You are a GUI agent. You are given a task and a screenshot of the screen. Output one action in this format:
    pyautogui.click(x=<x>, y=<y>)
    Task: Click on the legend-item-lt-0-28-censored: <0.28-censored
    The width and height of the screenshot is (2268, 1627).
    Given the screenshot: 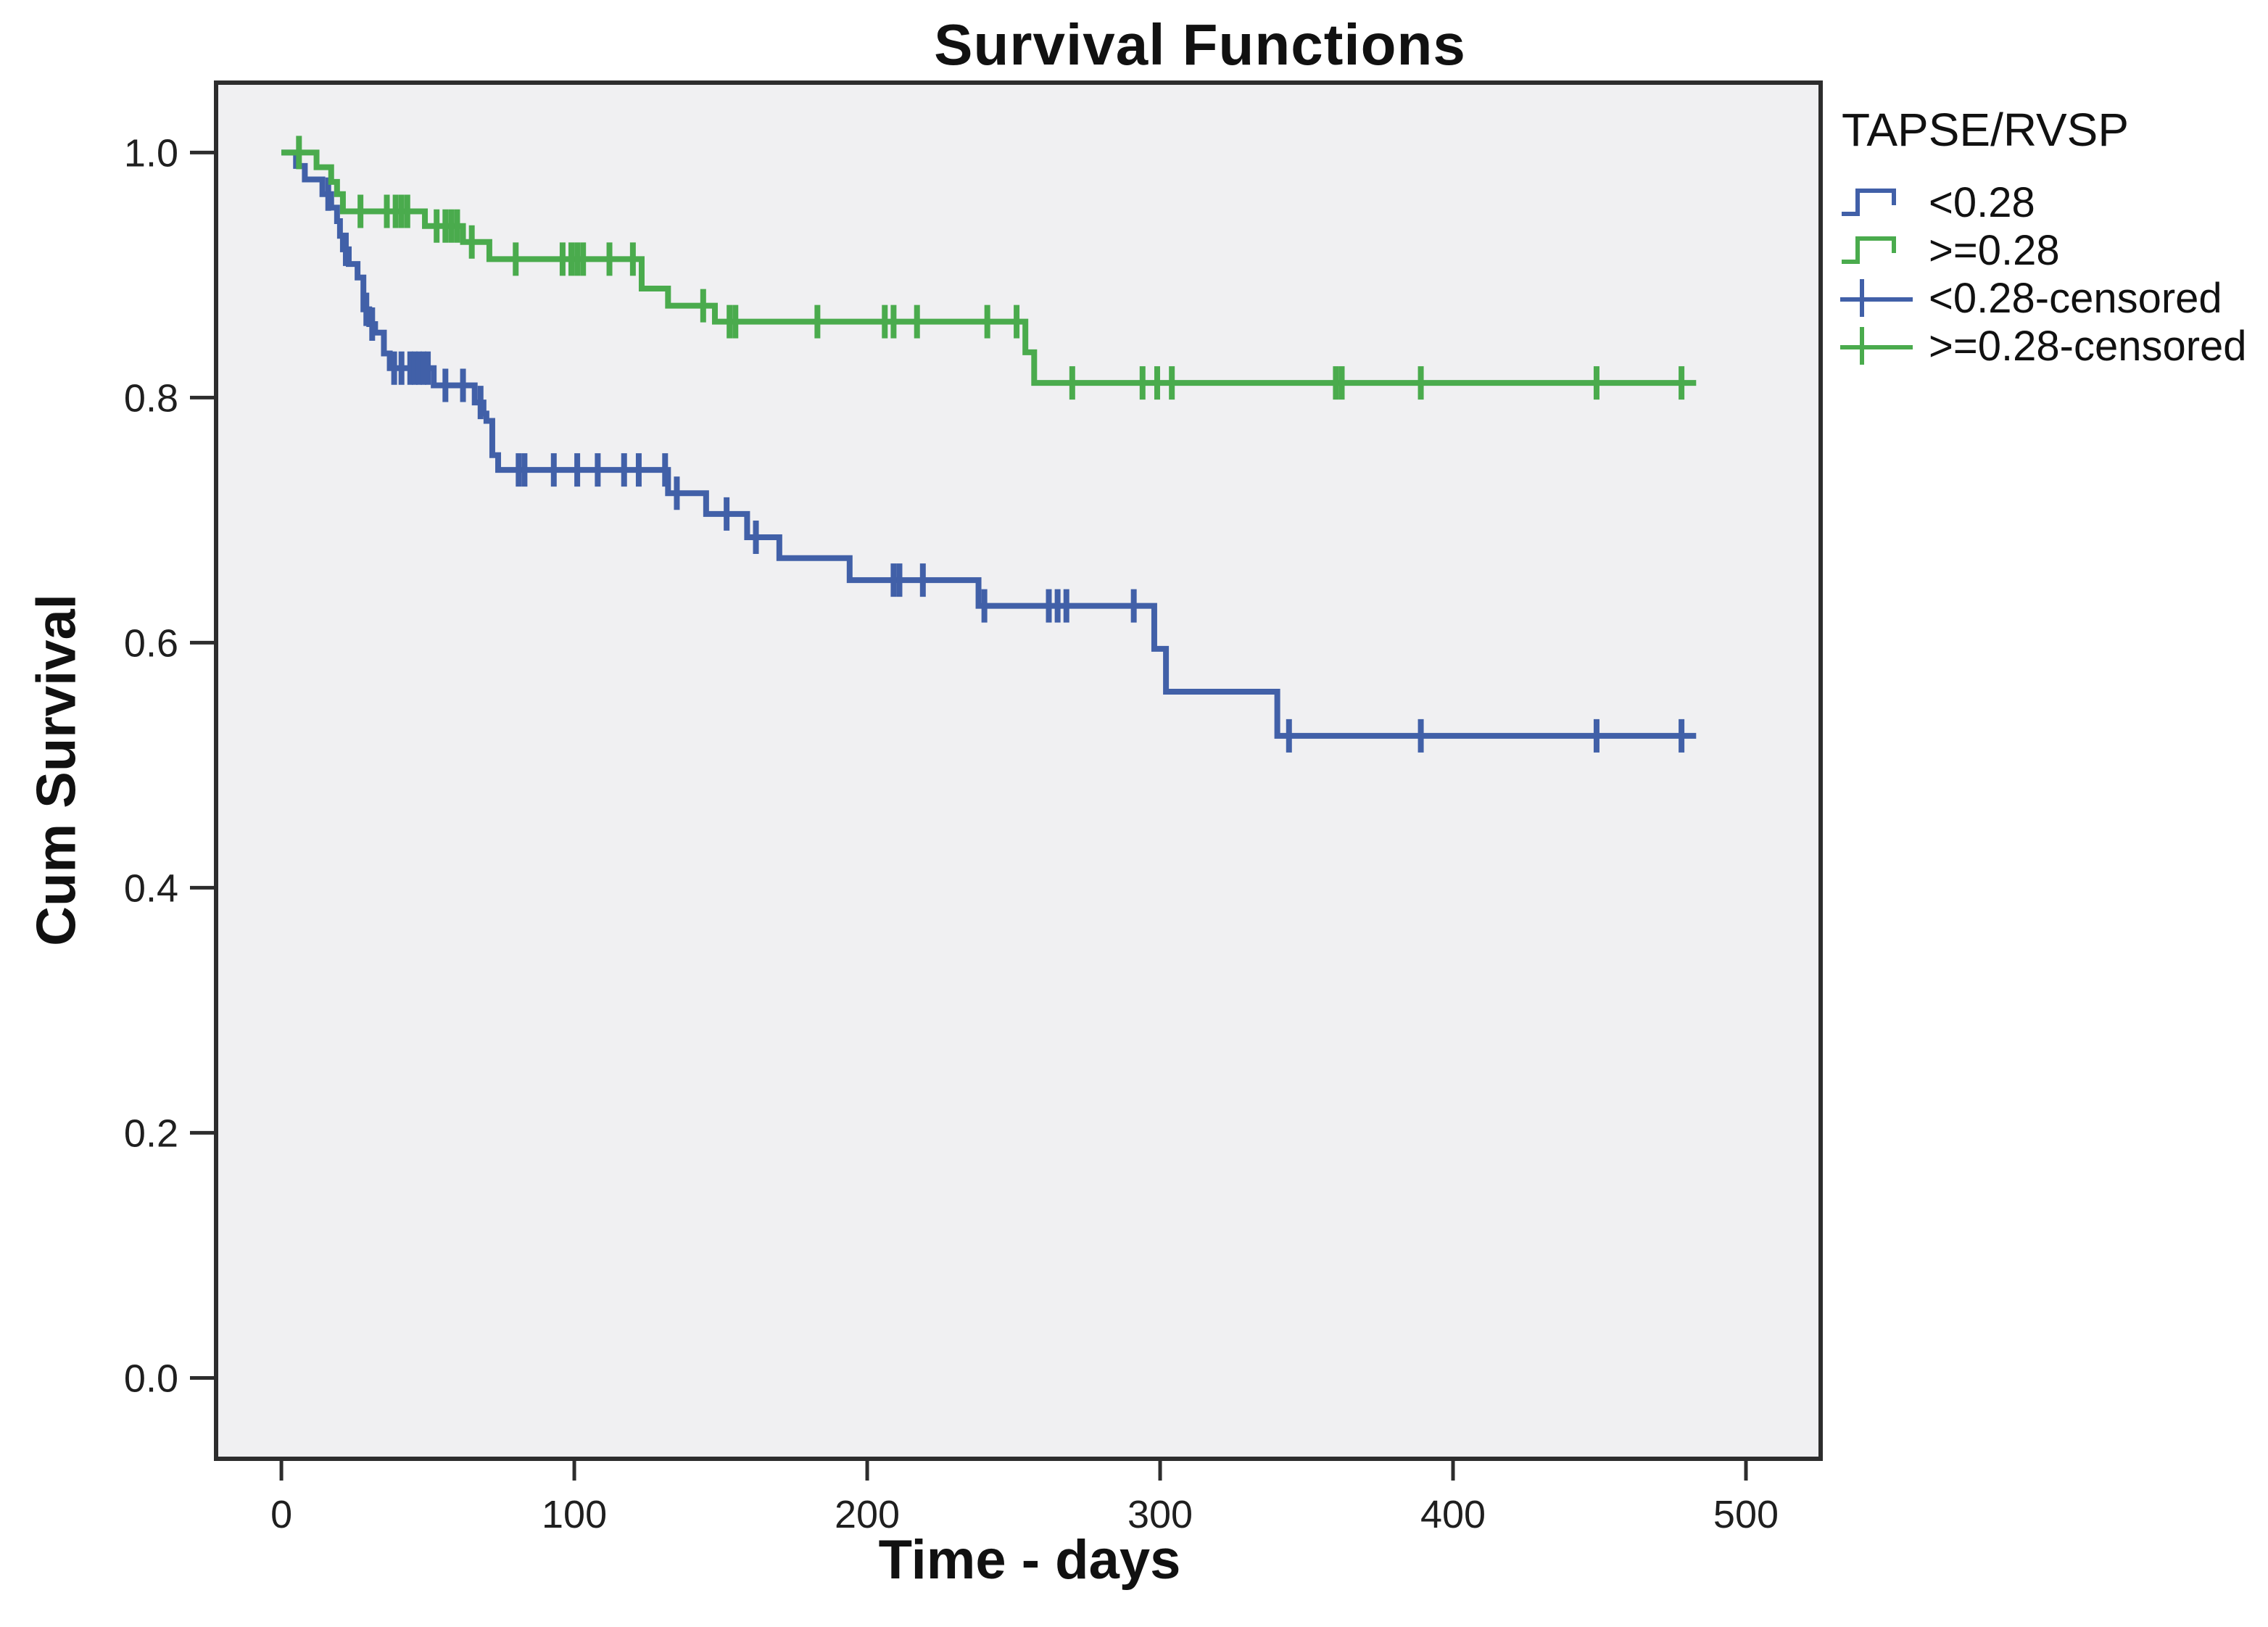 What is the action you would take?
    pyautogui.click(x=2043, y=298)
    